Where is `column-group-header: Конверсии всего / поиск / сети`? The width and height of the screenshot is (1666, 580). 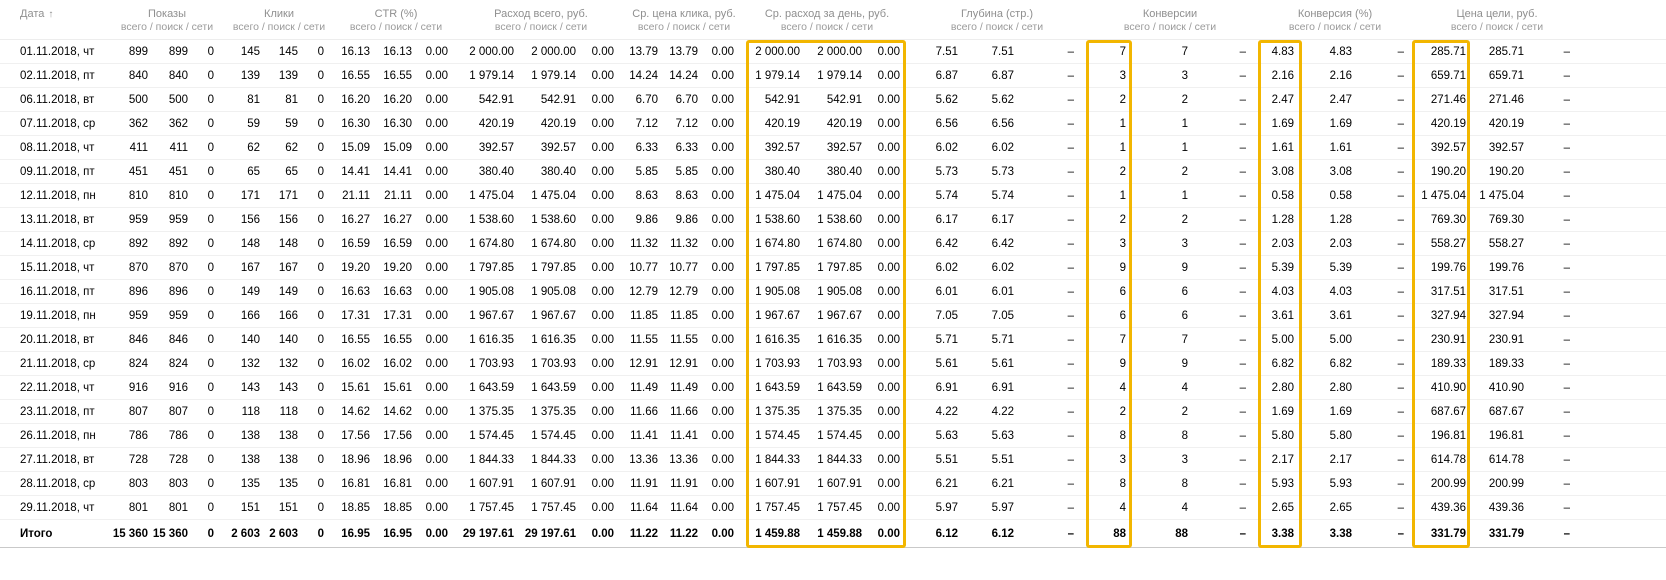 column-group-header: Конверсии всего / поиск / сети is located at coordinates (1170, 19).